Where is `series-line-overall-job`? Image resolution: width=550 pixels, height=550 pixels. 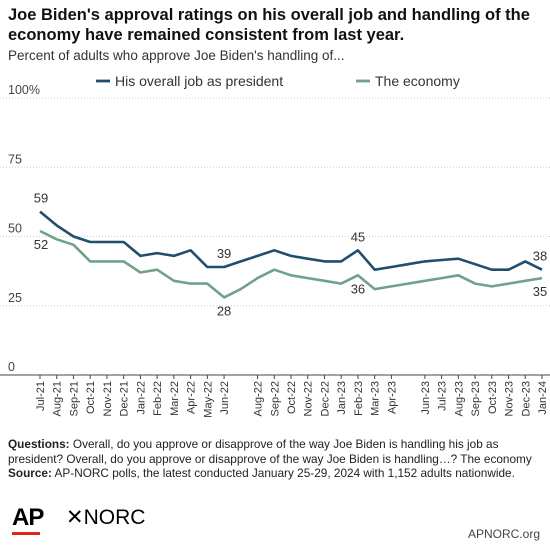
series-line-overall-job is located at coordinates (291, 240).